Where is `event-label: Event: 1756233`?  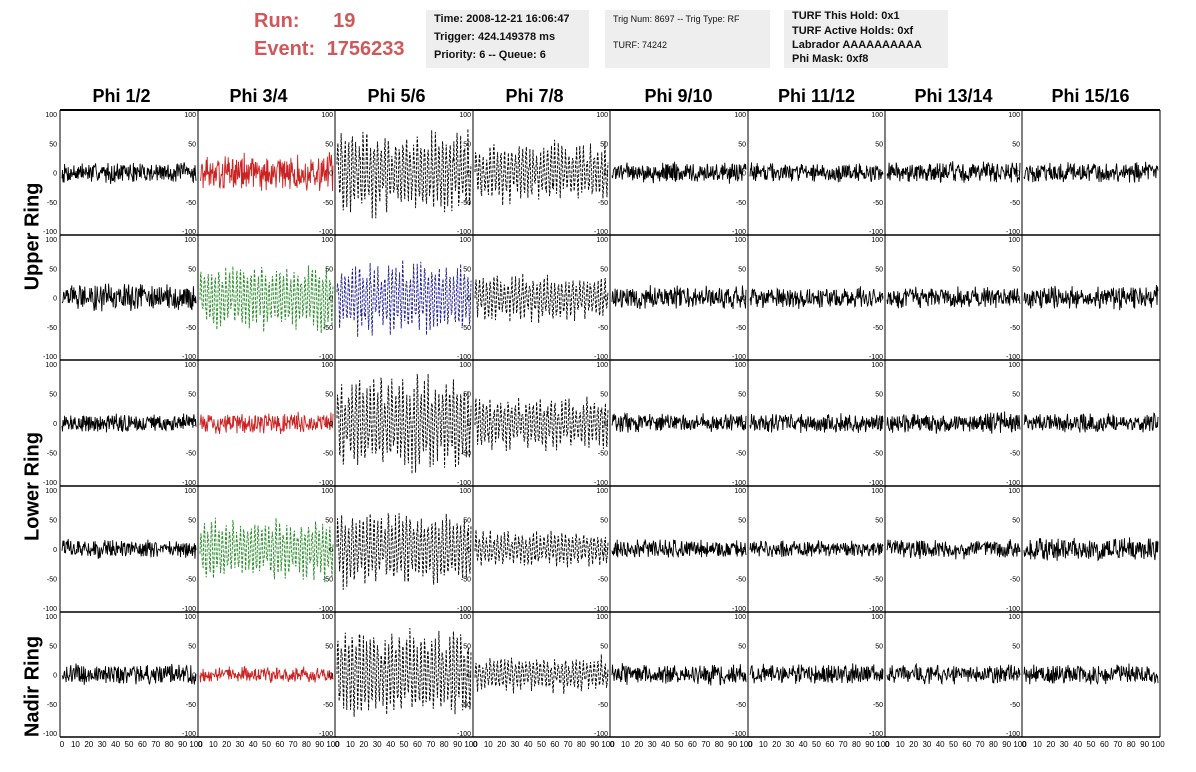
event-label: Event: 1756233 is located at coordinates (329, 49).